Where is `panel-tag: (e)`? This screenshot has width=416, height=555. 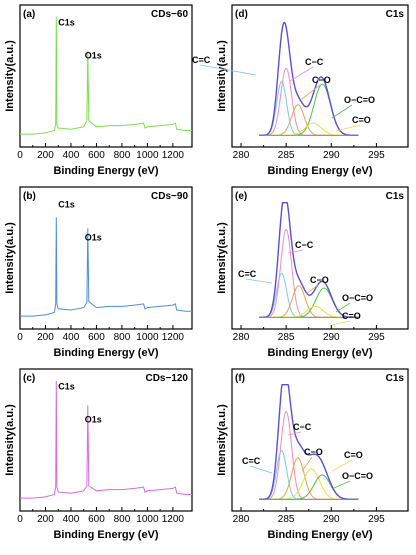
panel-tag: (e) is located at coordinates (241, 196).